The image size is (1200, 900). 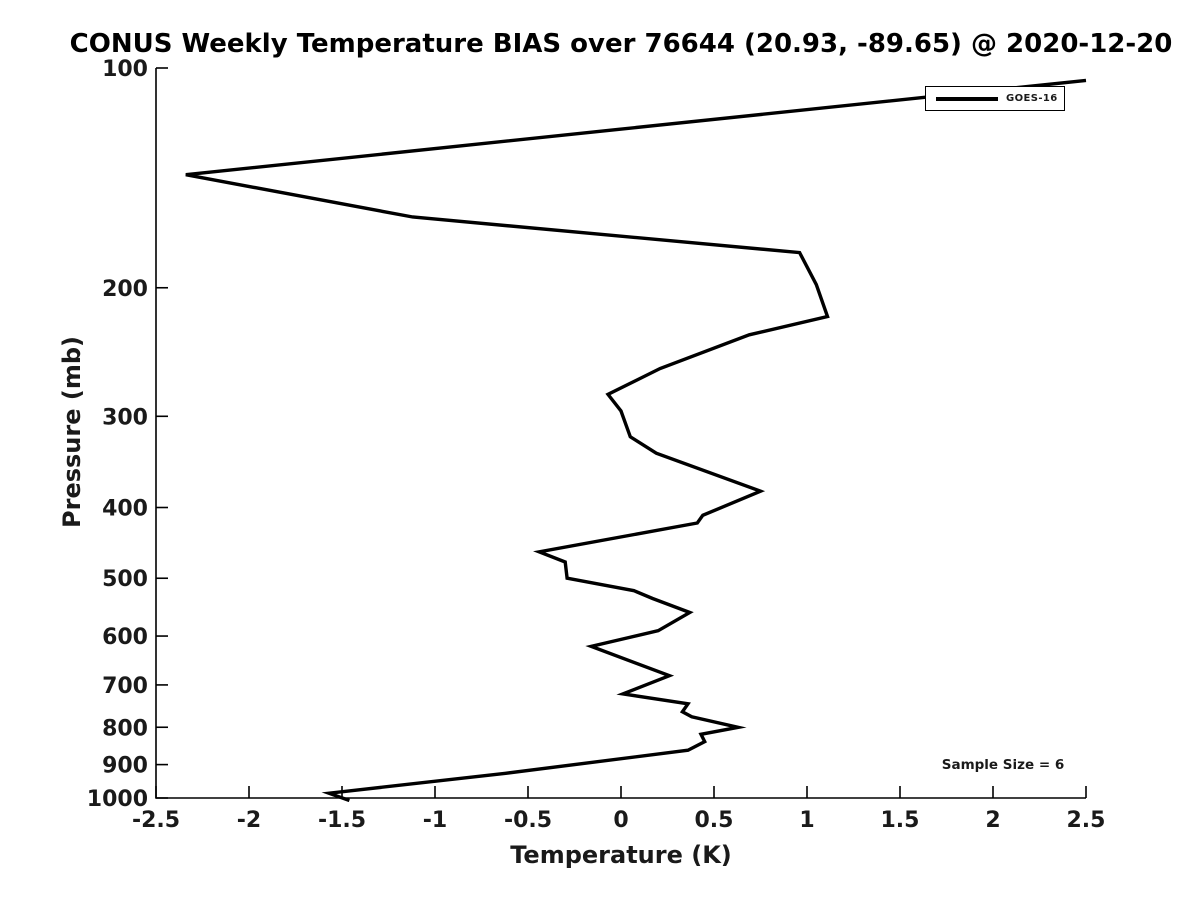 I want to click on x-tick-label: 0, so click(x=620, y=820).